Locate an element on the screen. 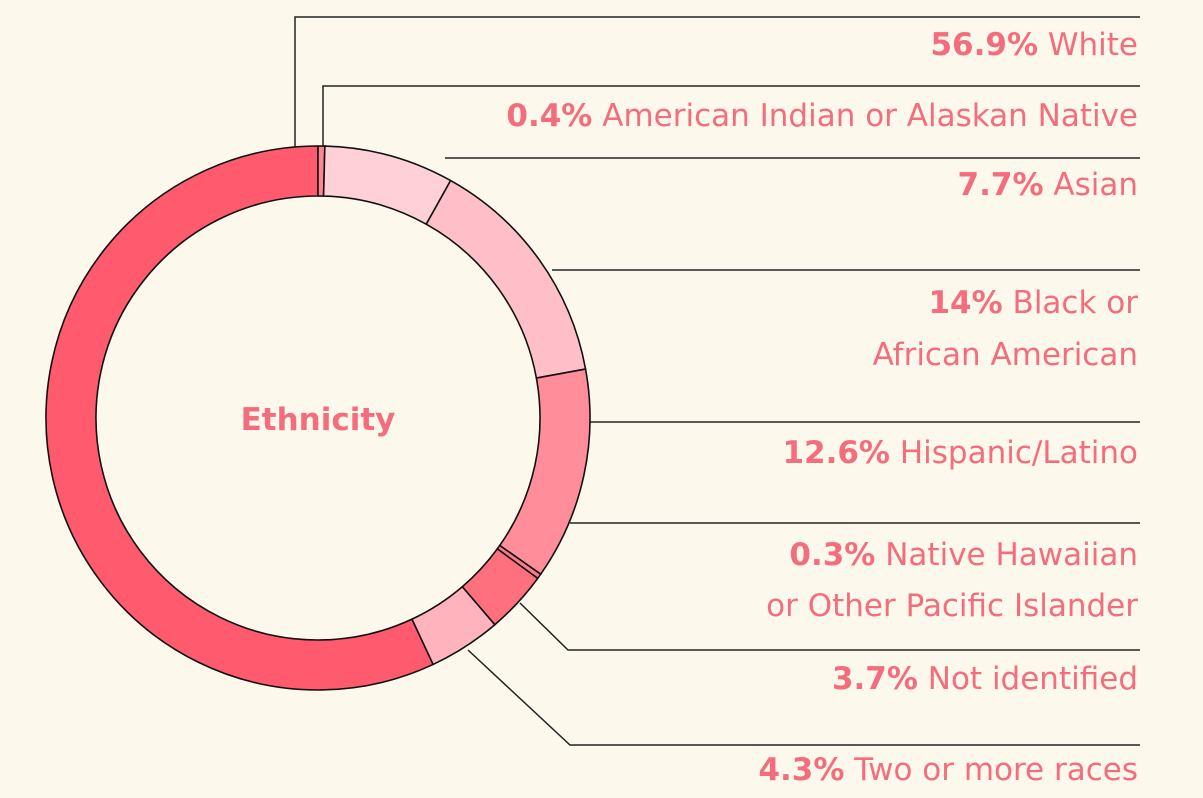 The width and height of the screenshot is (1203, 798). legend-label: 0.4% American Indian or Alaskan Native is located at coordinates (822, 116).